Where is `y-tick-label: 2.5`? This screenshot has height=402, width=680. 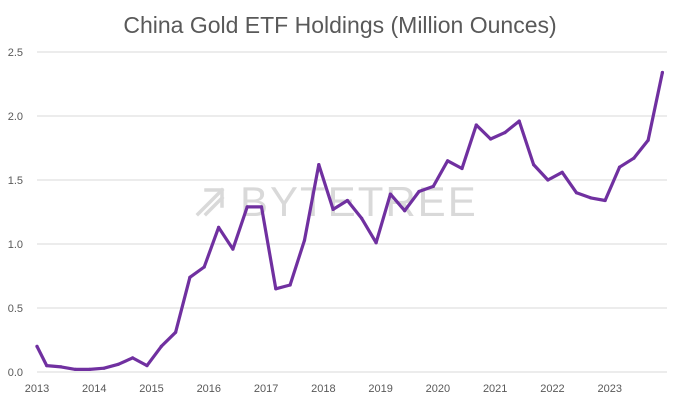 y-tick-label: 2.5 is located at coordinates (15, 53).